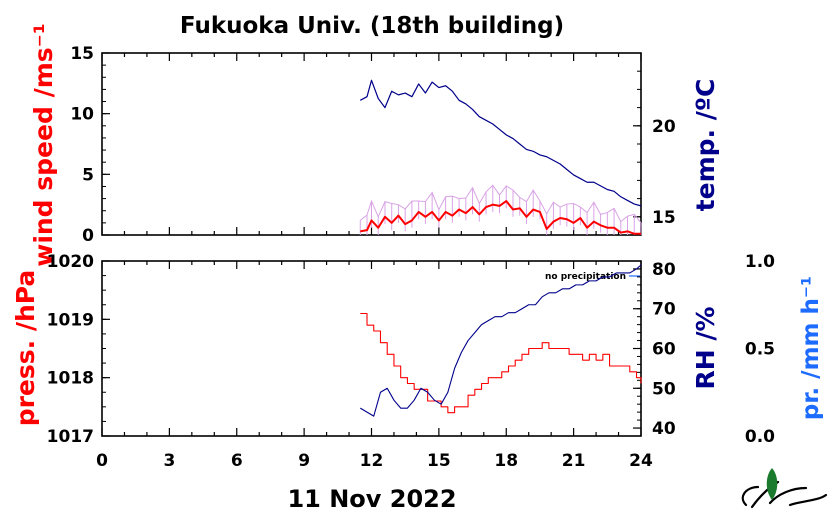 This screenshot has width=834, height=520. I want to click on lower-left-axis-label: press. /hPa, so click(25, 348).